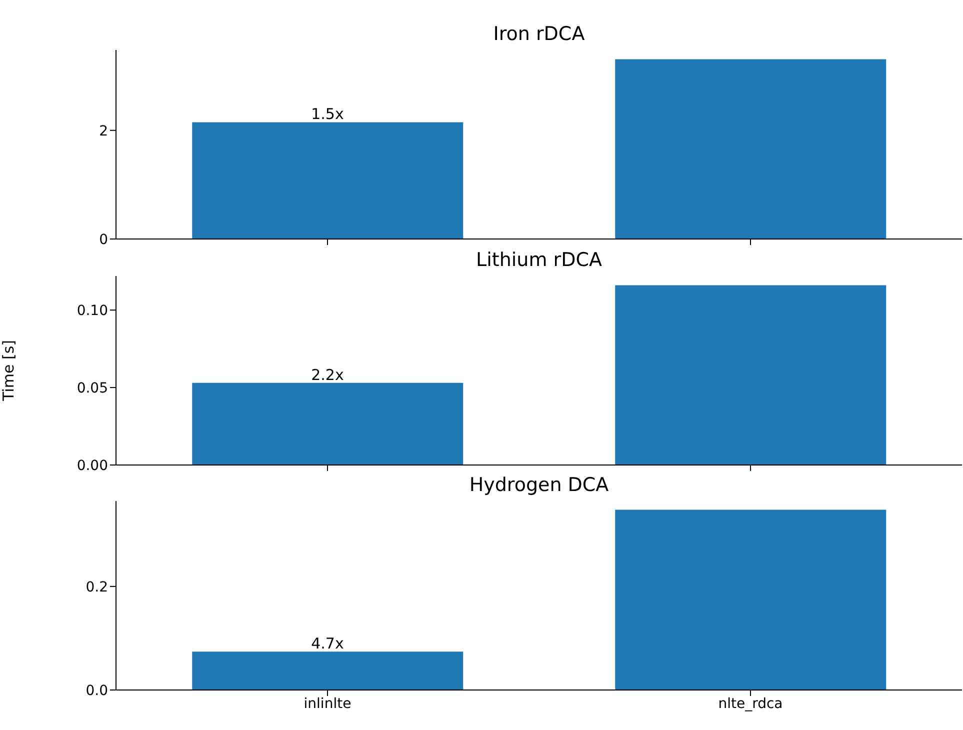  What do you see at coordinates (750, 704) in the screenshot?
I see `x-tick-label: nlte_rdca` at bounding box center [750, 704].